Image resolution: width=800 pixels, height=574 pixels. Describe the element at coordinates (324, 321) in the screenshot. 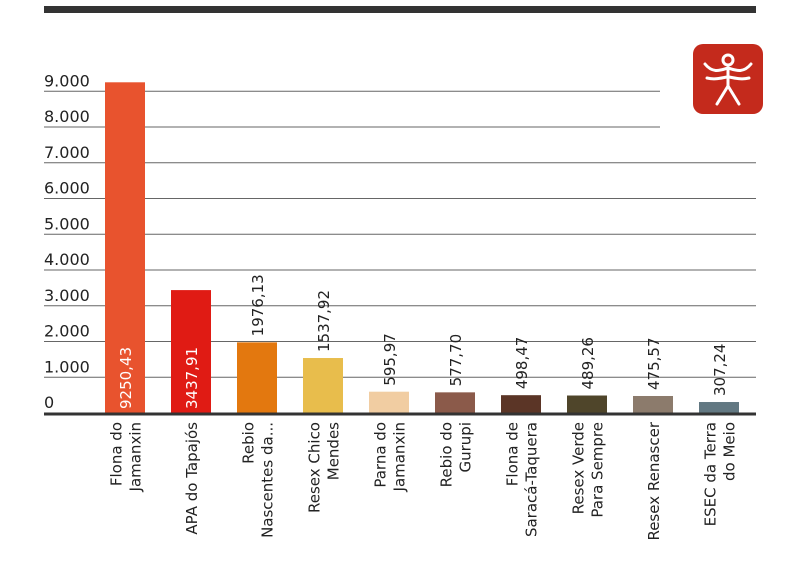

I see `bar-value-label: 1537,92` at that location.